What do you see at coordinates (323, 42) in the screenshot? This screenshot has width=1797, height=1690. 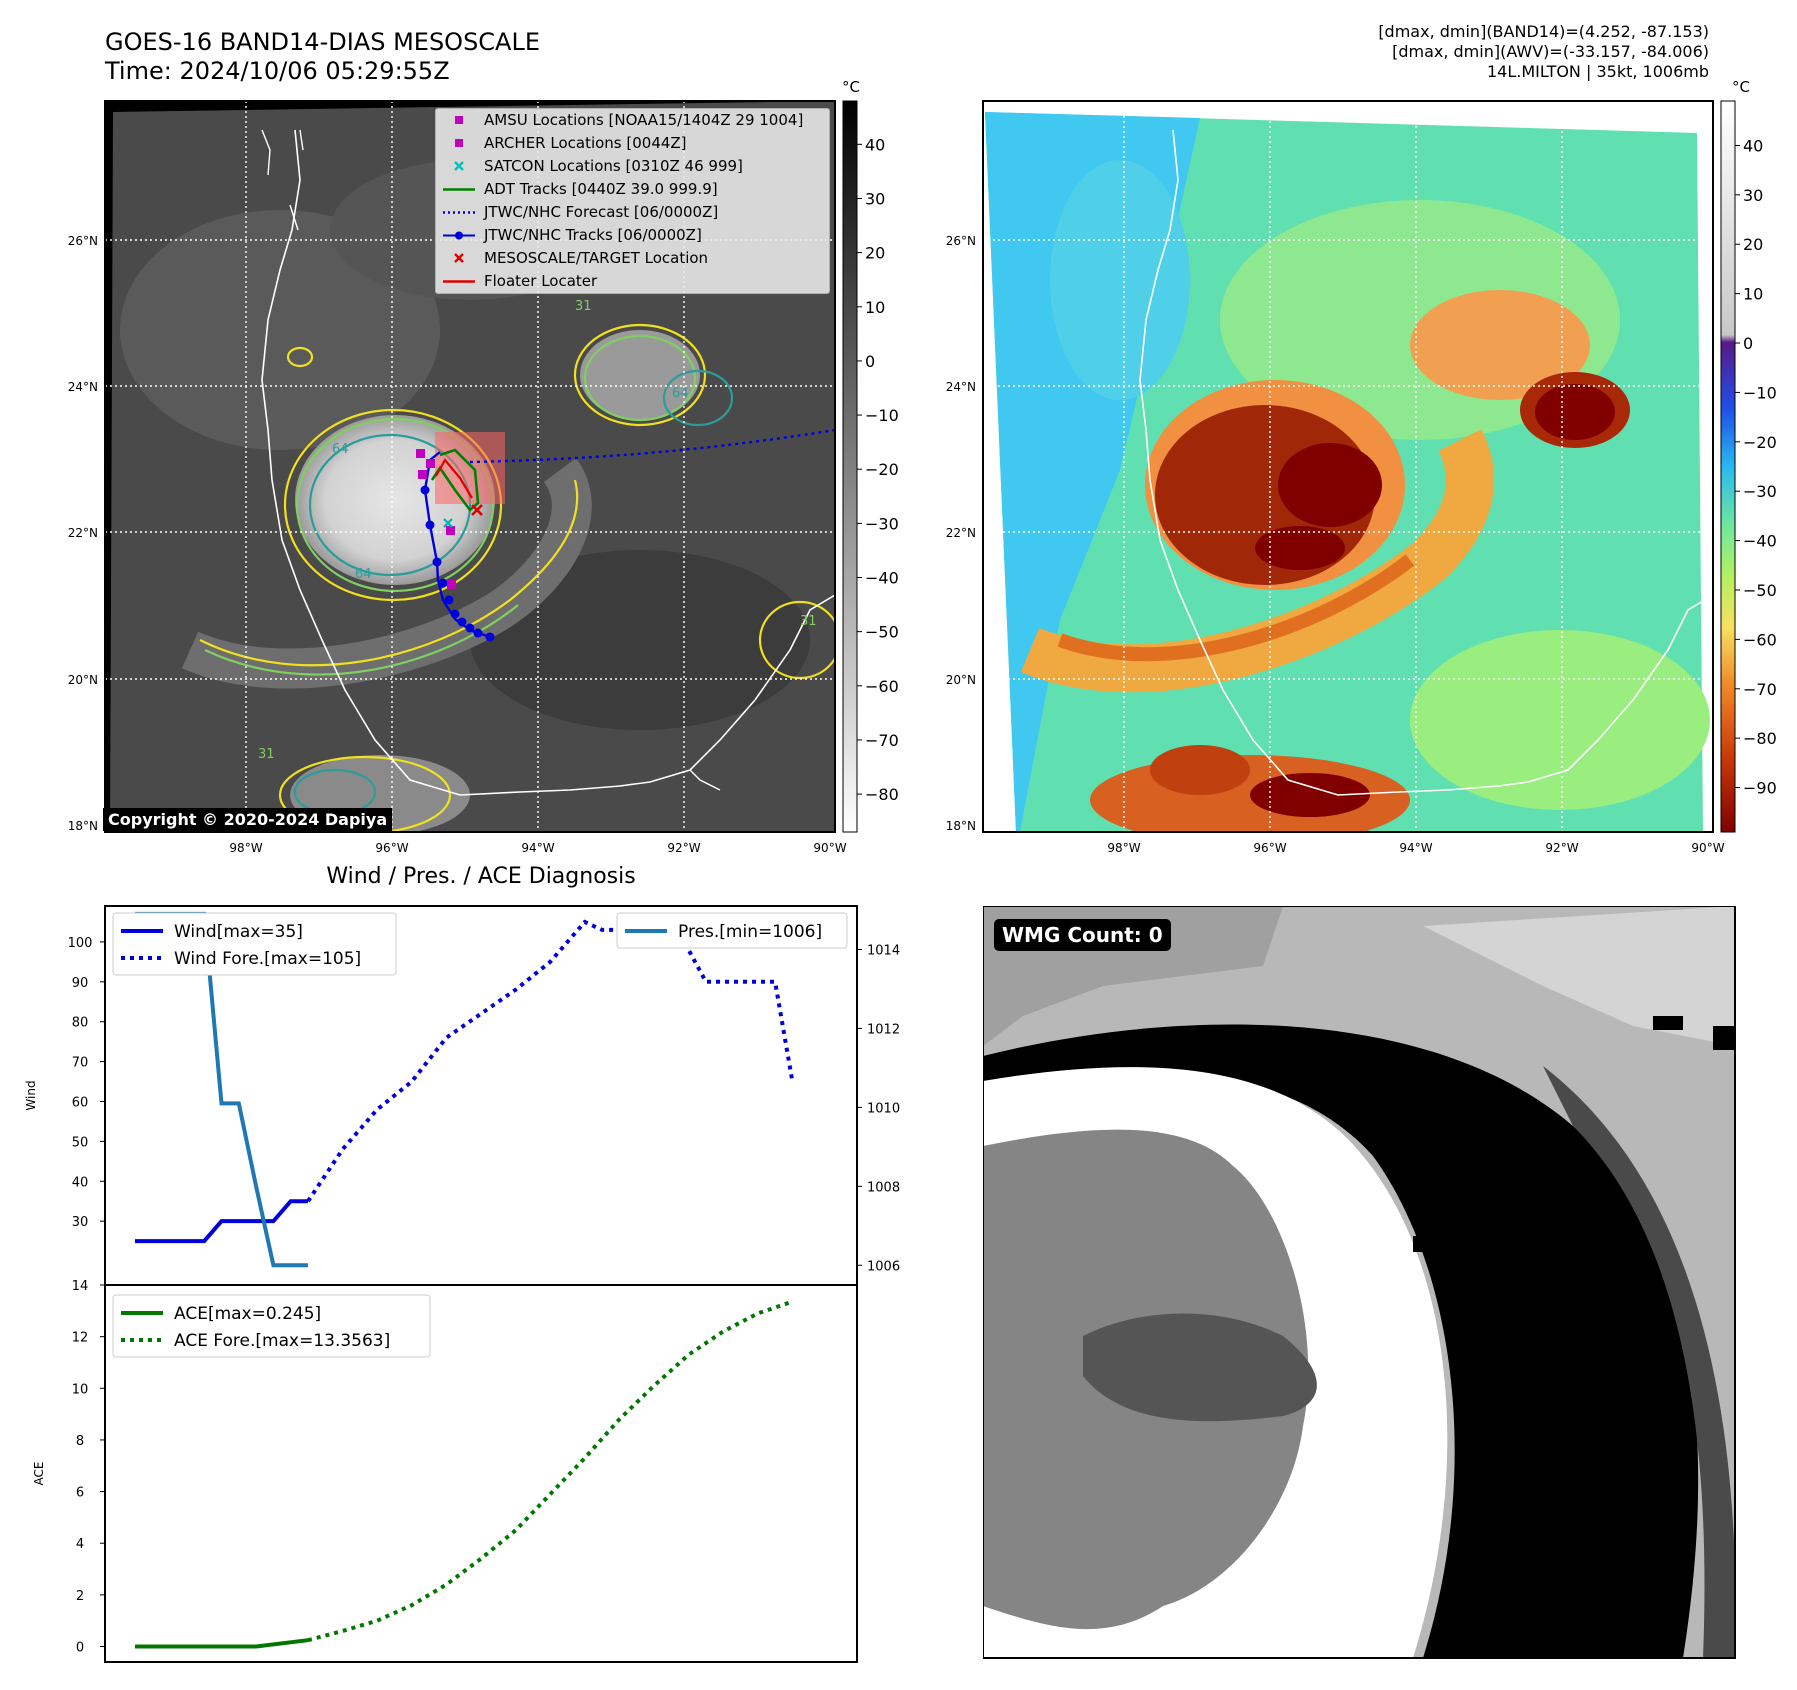 I see `title-line-1: GOES-16 BAND14-DIAS MESOSCALE` at bounding box center [323, 42].